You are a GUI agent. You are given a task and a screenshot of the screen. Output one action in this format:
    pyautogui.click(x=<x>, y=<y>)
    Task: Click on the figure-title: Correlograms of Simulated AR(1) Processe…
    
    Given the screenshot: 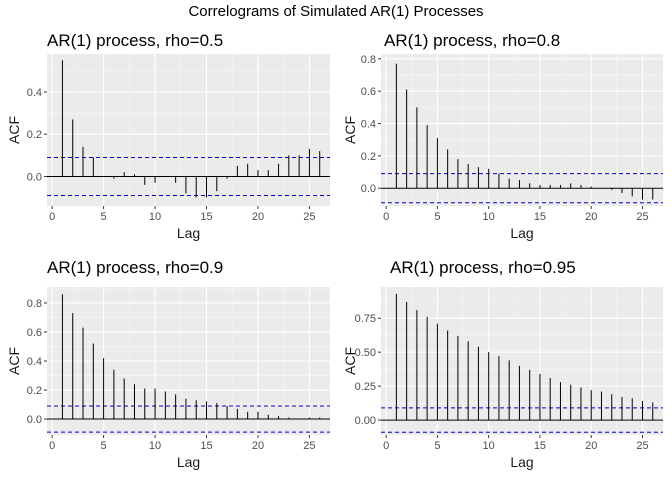 What is the action you would take?
    pyautogui.click(x=336, y=11)
    